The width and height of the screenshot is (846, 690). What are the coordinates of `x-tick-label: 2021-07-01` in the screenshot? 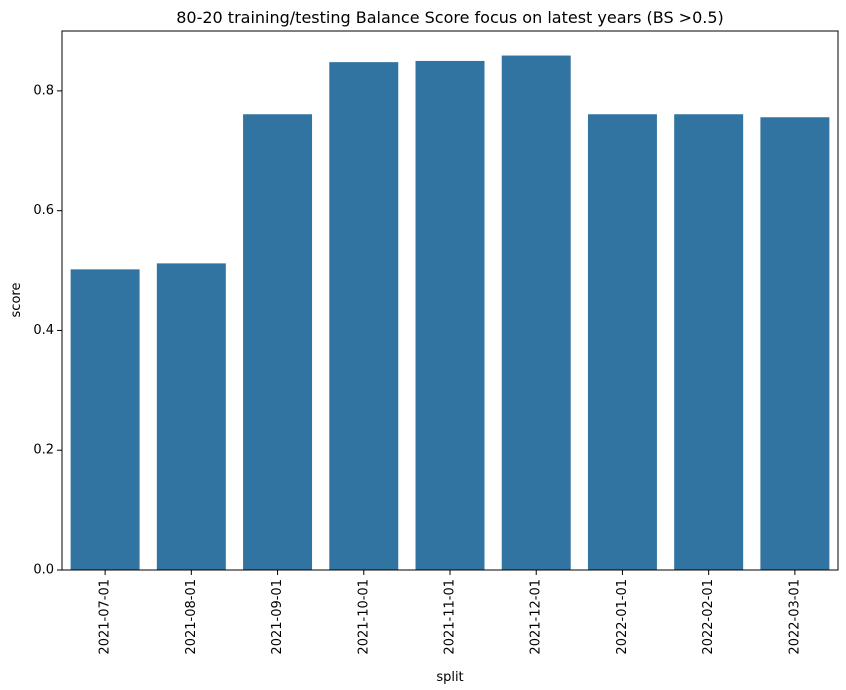 It's located at (105, 617).